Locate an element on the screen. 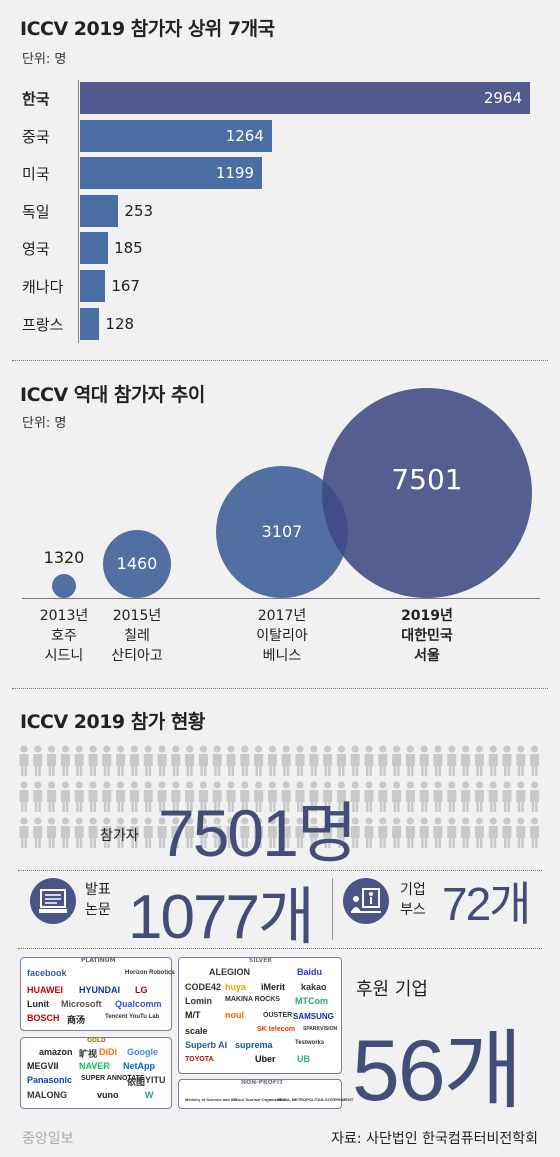 Image resolution: width=560 pixels, height=1157 pixels. bar-value-label: 167 is located at coordinates (125, 286).